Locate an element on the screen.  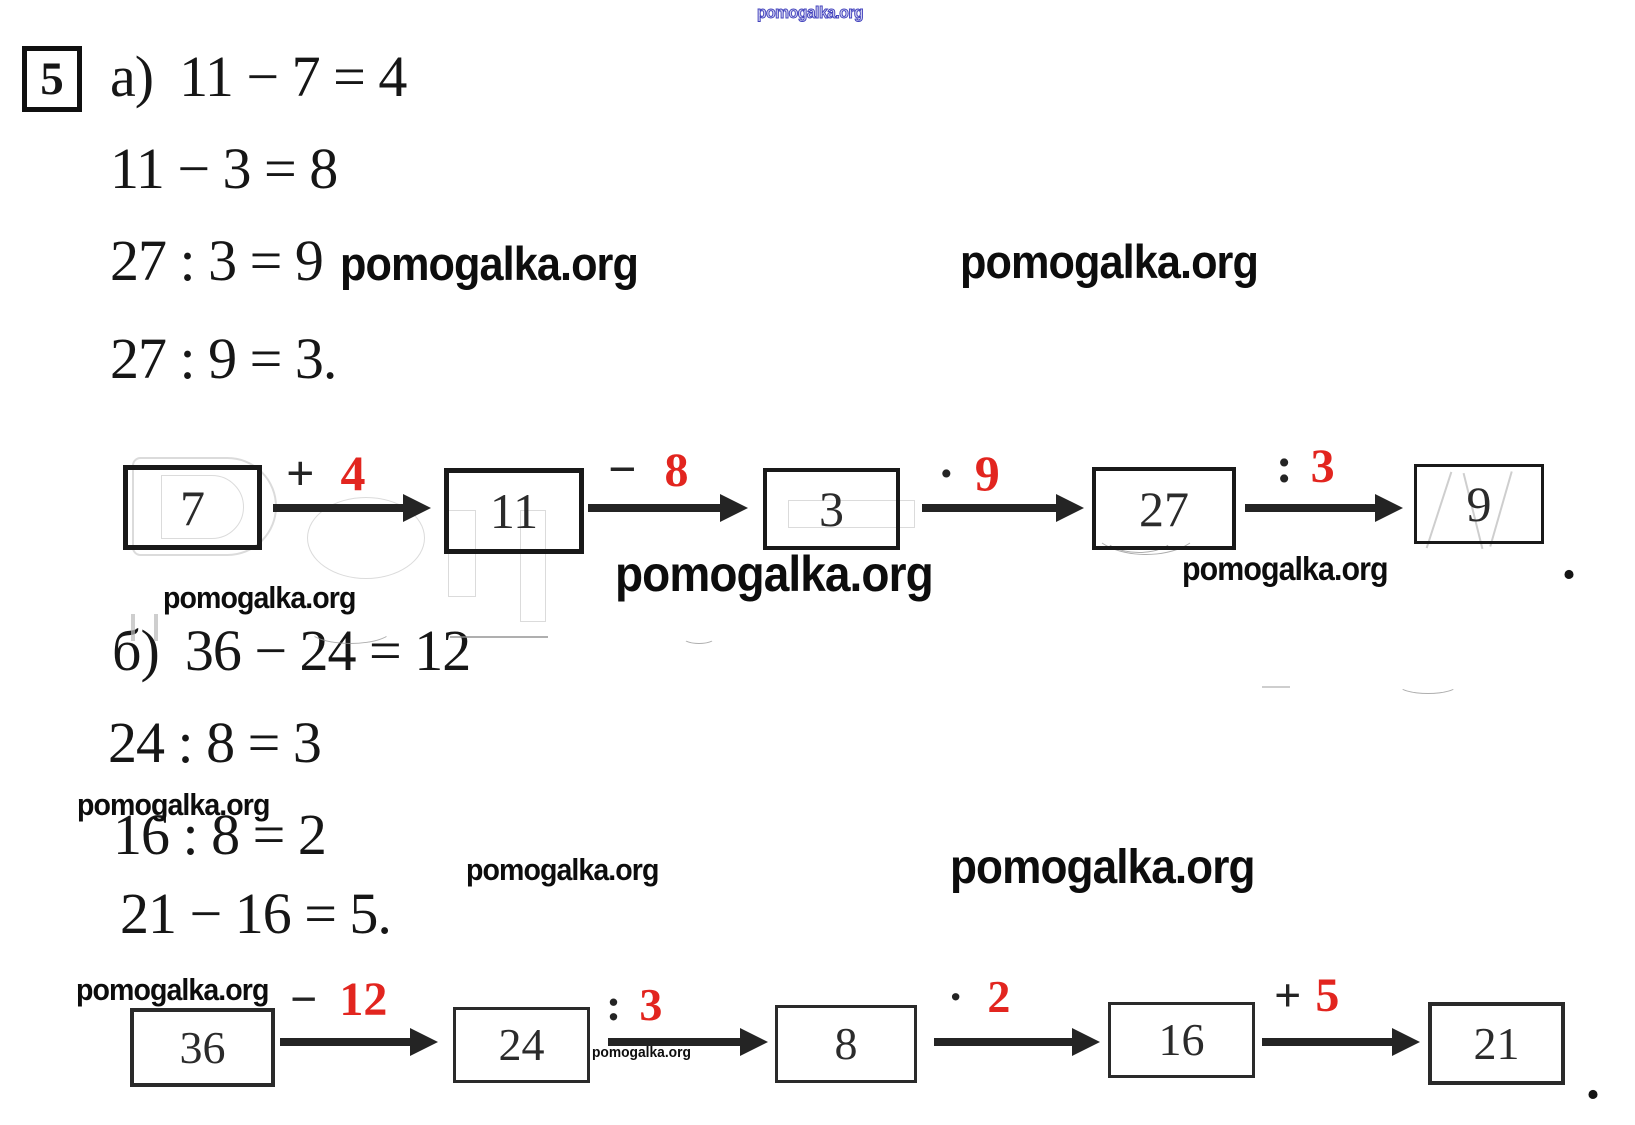
watermark-top-right: pomogalka.org is located at coordinates (1109, 261).